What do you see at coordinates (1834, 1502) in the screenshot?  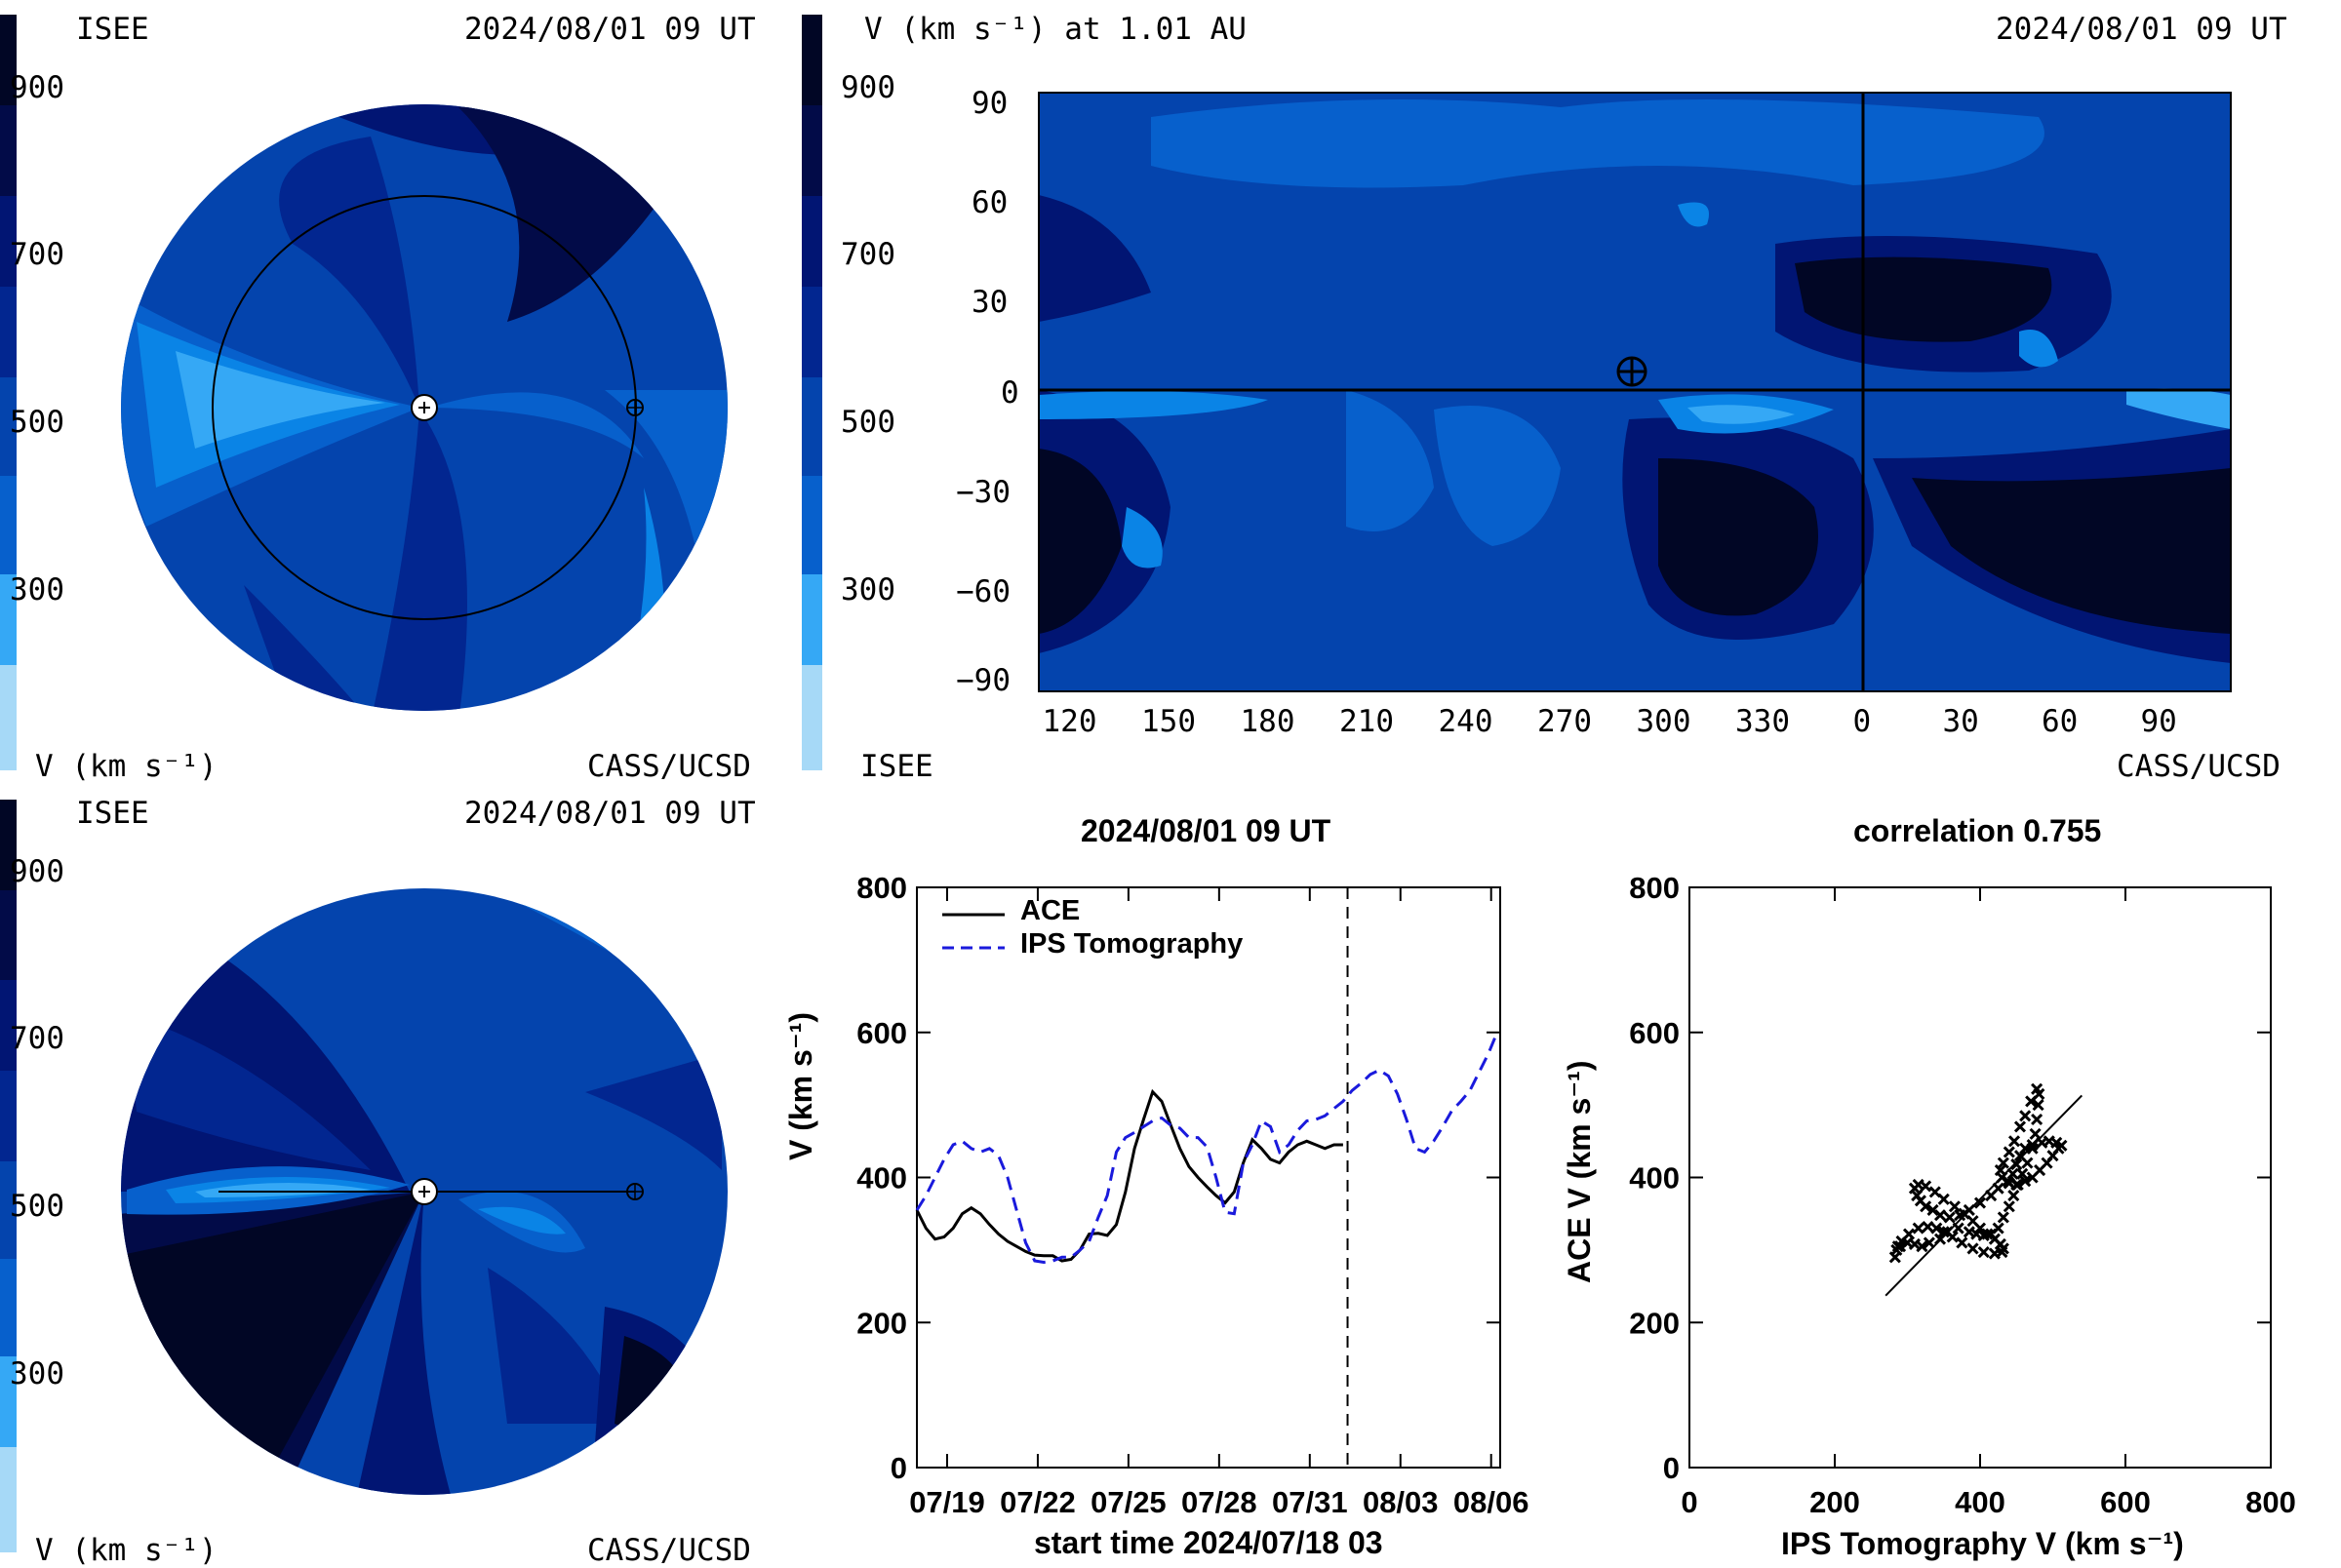 I see `xtick-label: 200` at bounding box center [1834, 1502].